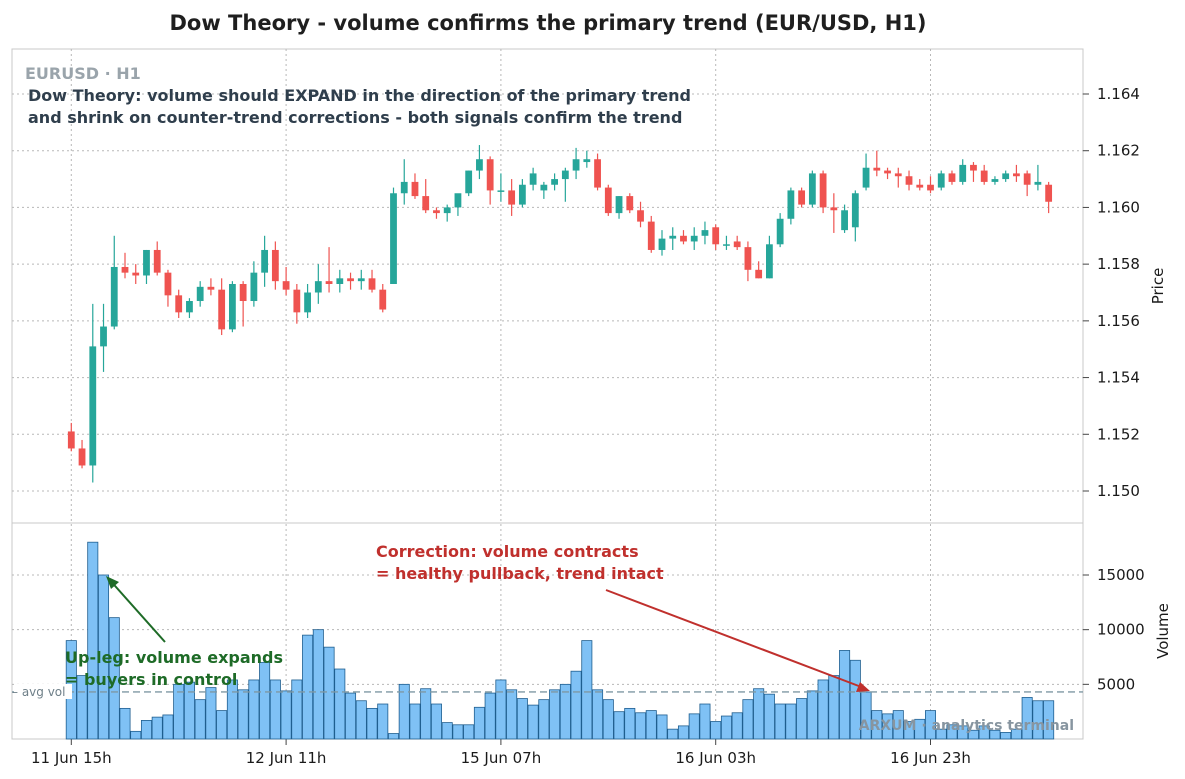  I want to click on avg-label-bg, so click(43, 691).